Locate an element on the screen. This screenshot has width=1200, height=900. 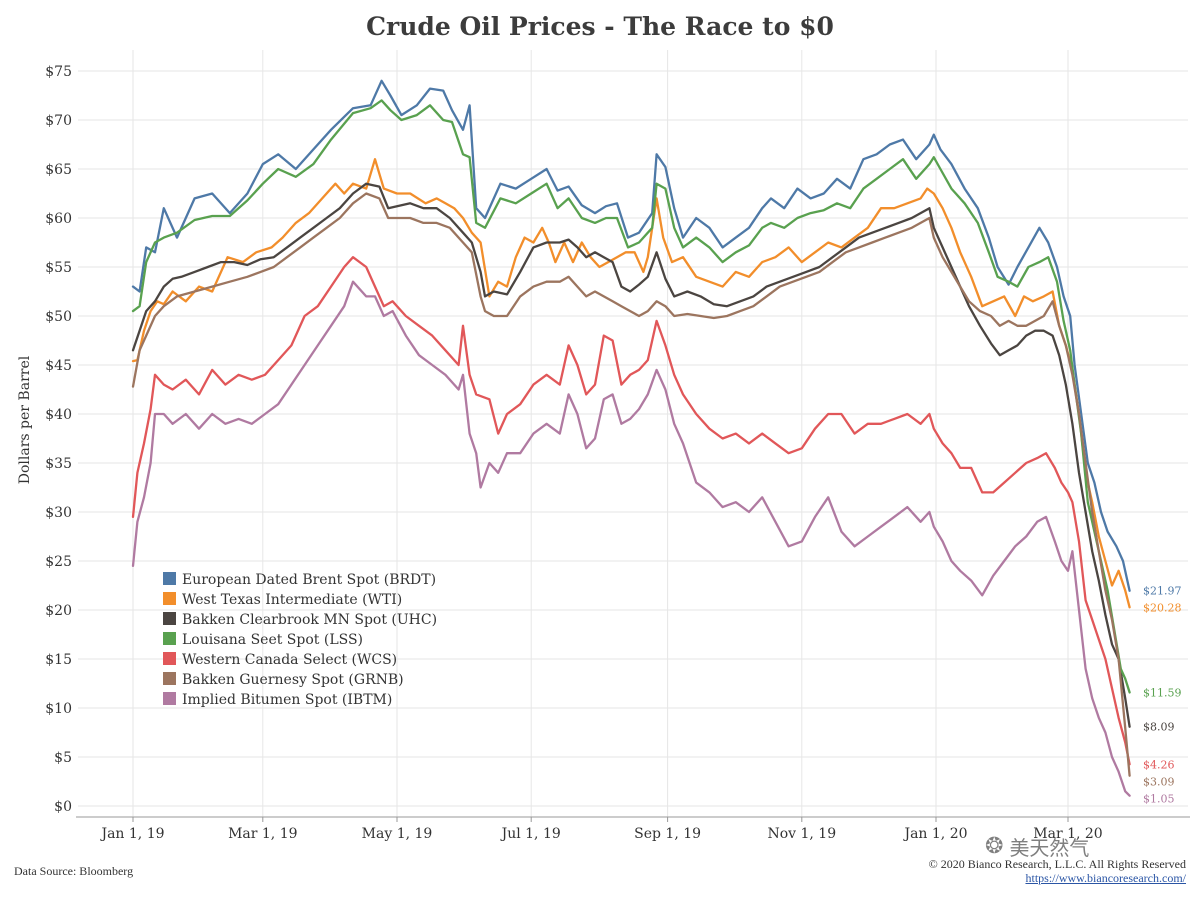
website-link: https://www.biancoresearch.com/ is located at coordinates (1105, 878).